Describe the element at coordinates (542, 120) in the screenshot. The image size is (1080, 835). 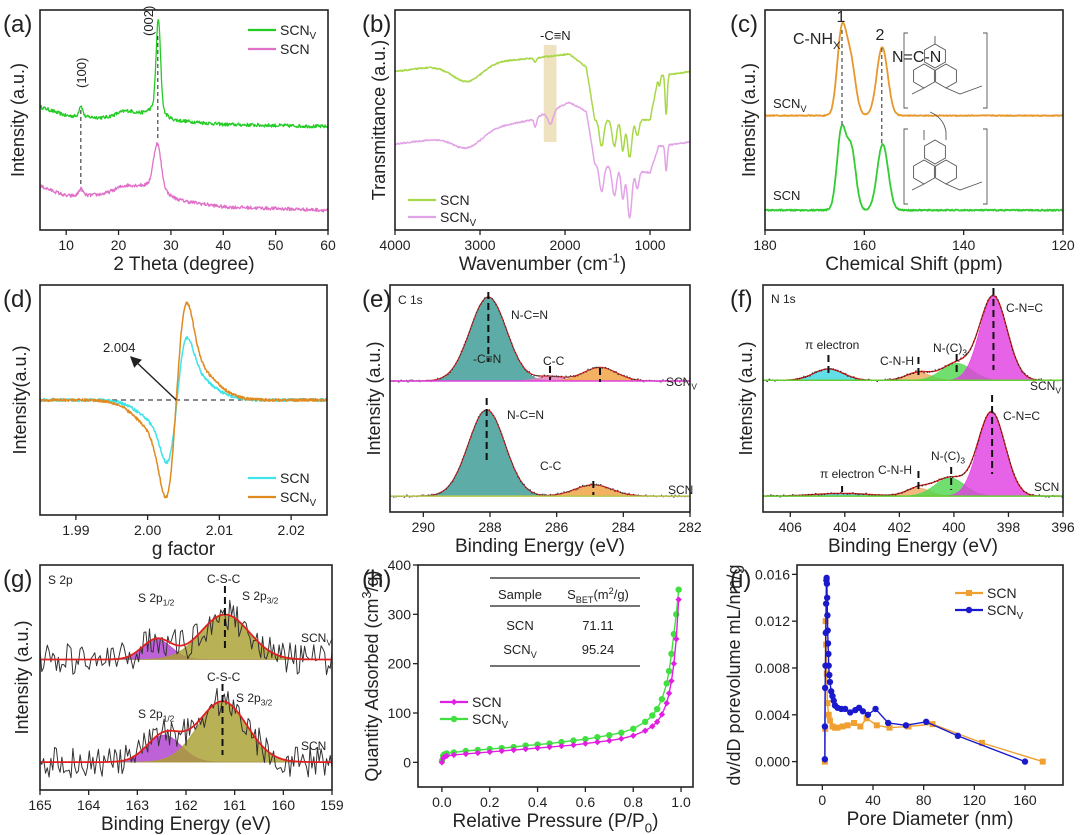
I see `plot-frame` at that location.